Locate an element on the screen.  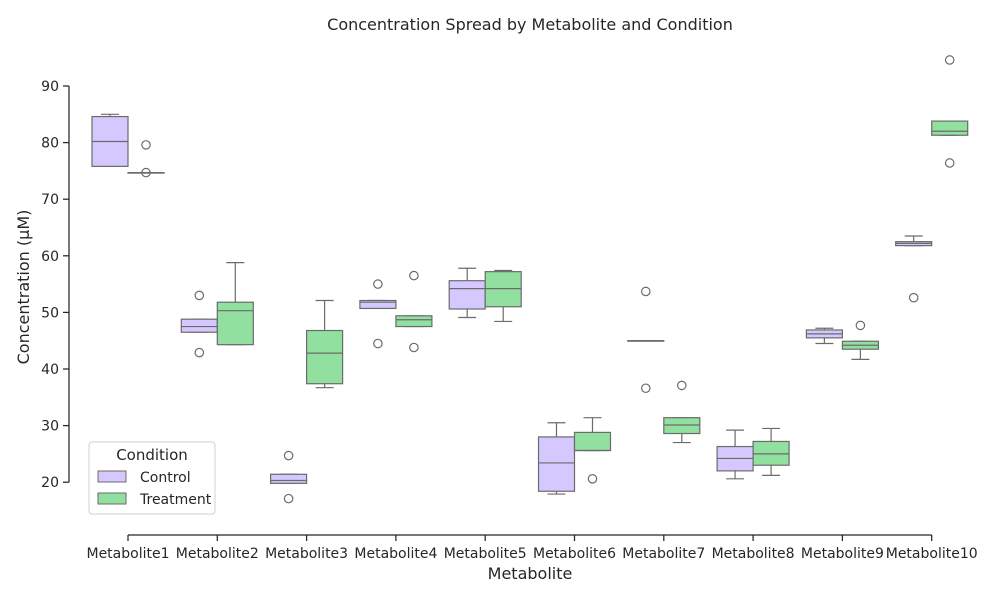
x-tick-label: Metabolite5 is located at coordinates (485, 554).